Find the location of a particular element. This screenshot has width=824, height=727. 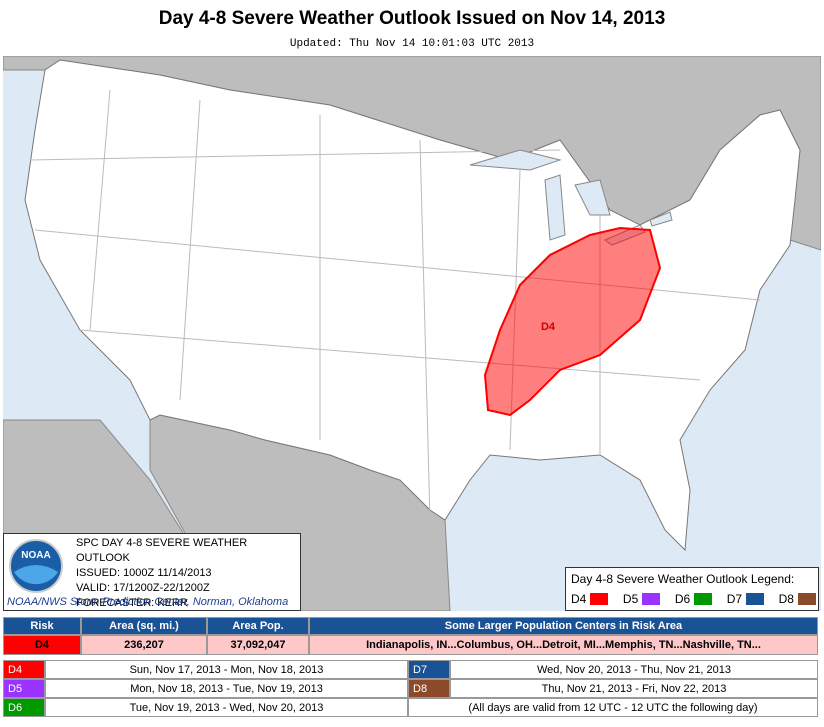

legend-label: D8 is located at coordinates (786, 599).